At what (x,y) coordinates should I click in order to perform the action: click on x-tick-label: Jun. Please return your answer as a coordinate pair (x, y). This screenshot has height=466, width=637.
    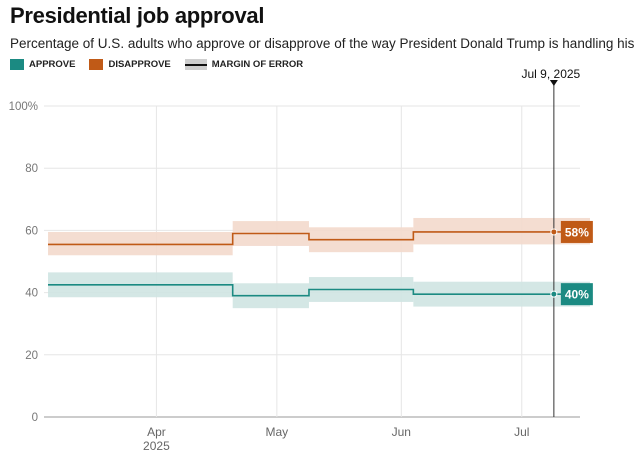
    Looking at the image, I should click on (401, 432).